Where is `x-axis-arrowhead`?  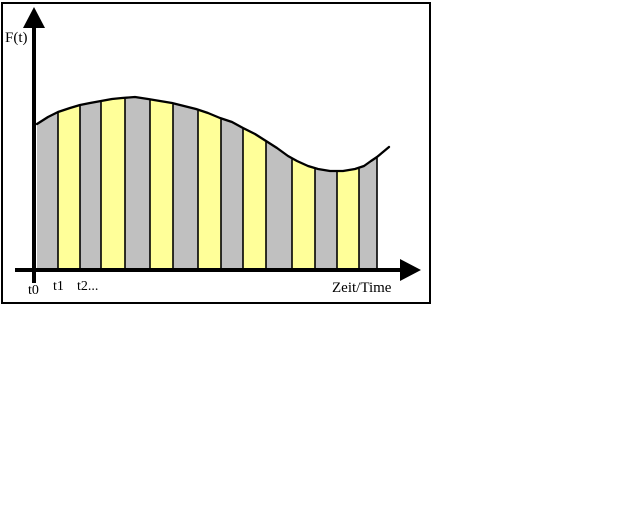 x-axis-arrowhead is located at coordinates (410, 270).